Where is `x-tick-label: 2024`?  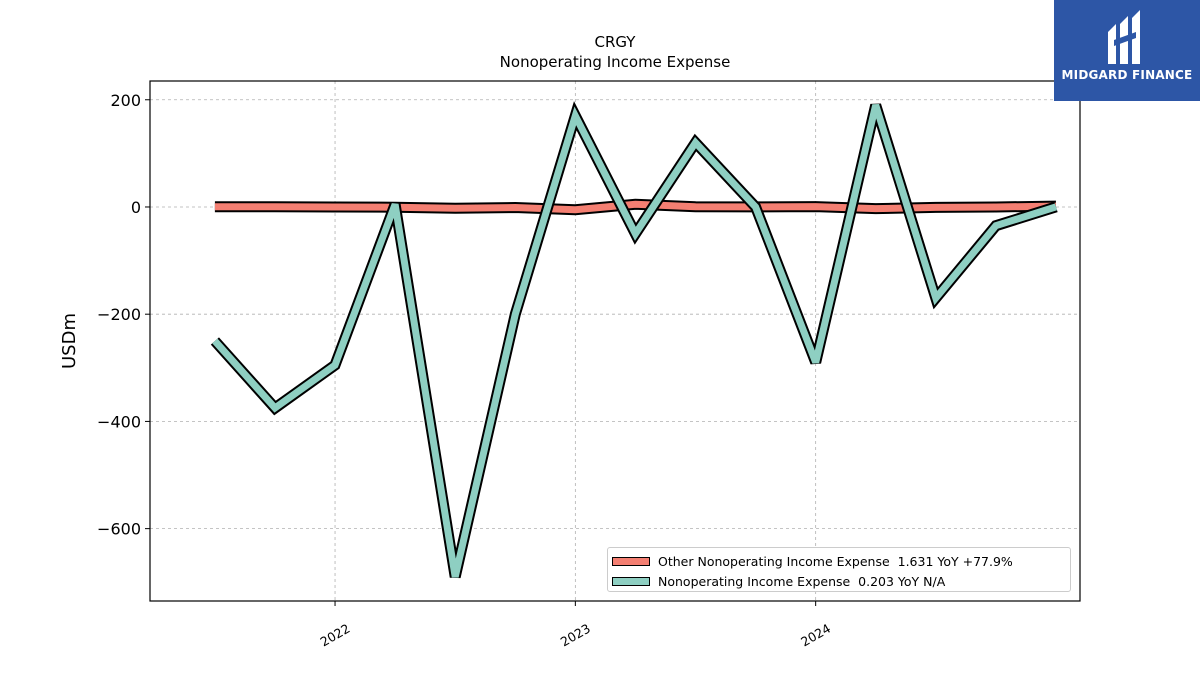
x-tick-label: 2024 is located at coordinates (815, 635).